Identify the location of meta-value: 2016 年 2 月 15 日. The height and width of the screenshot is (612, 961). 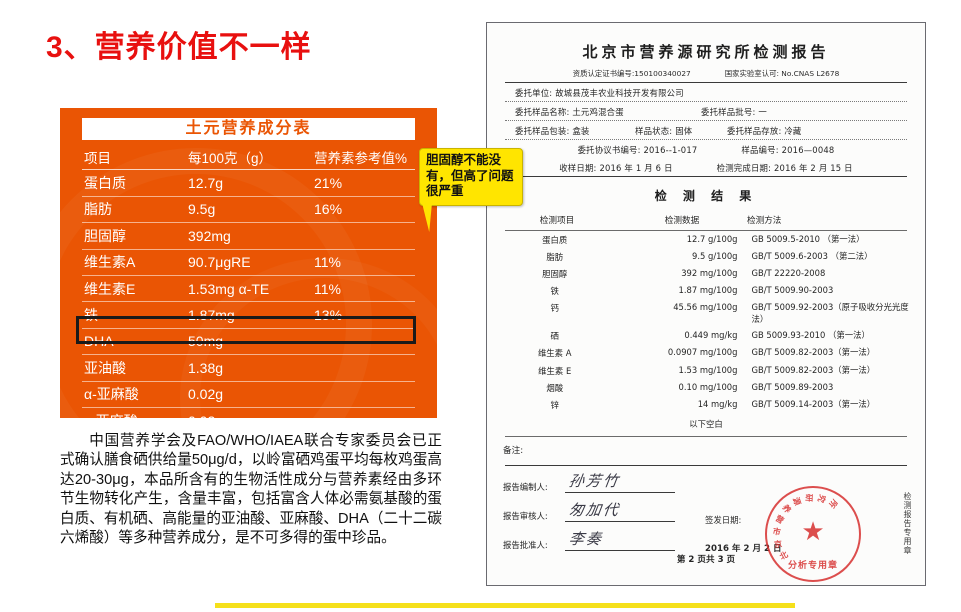
(813, 167).